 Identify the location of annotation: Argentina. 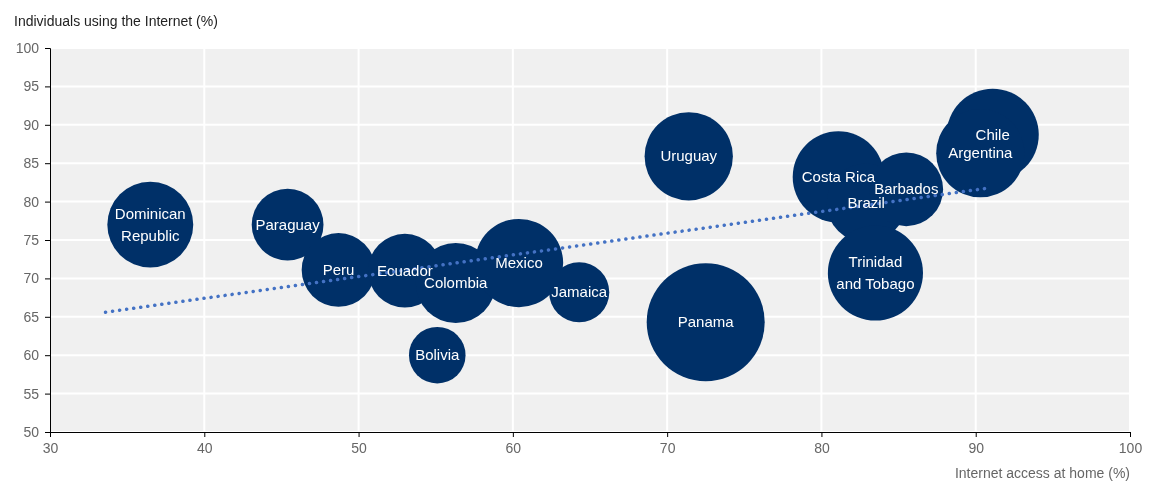
(981, 153).